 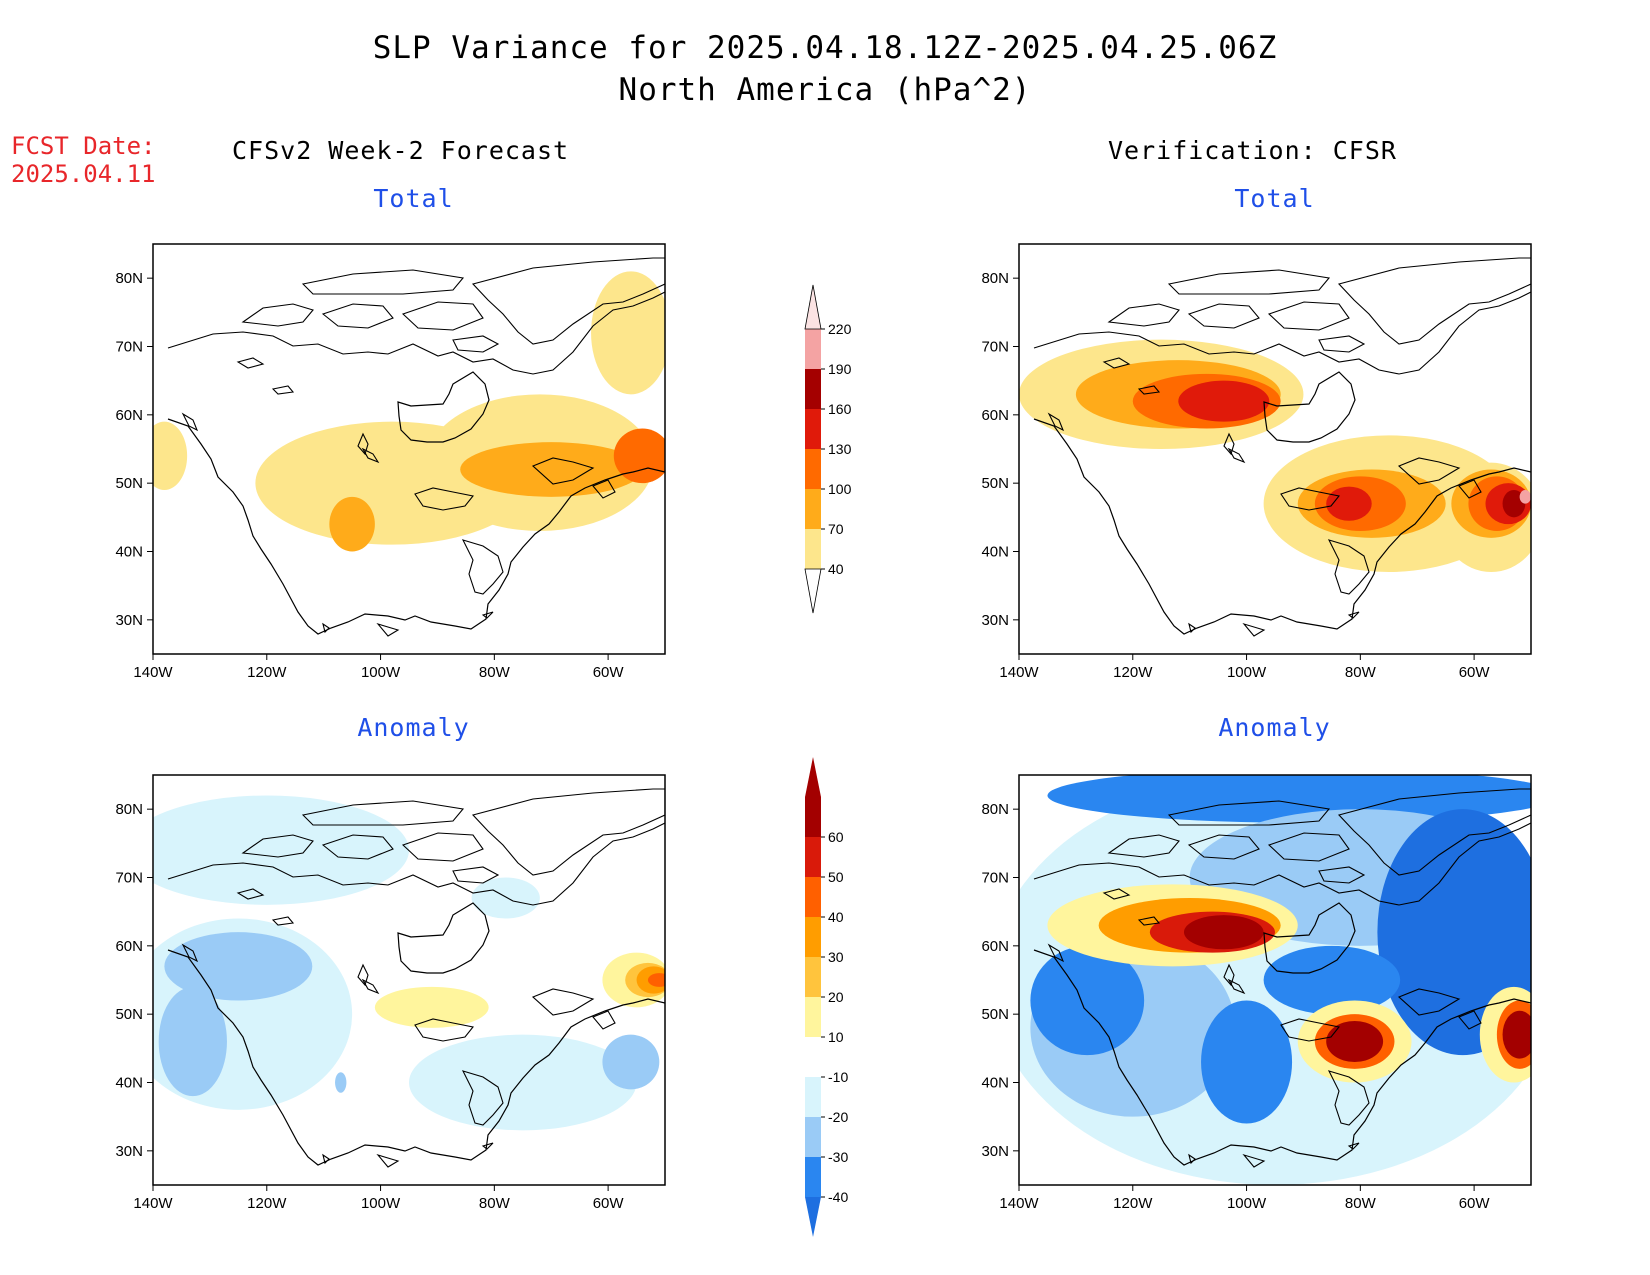 I want to click on map-panel-forecast-anomaly: 140W 120W 100W 80W 60W 80N 70N 60N 50N 40N 30N, so click(x=390, y=993).